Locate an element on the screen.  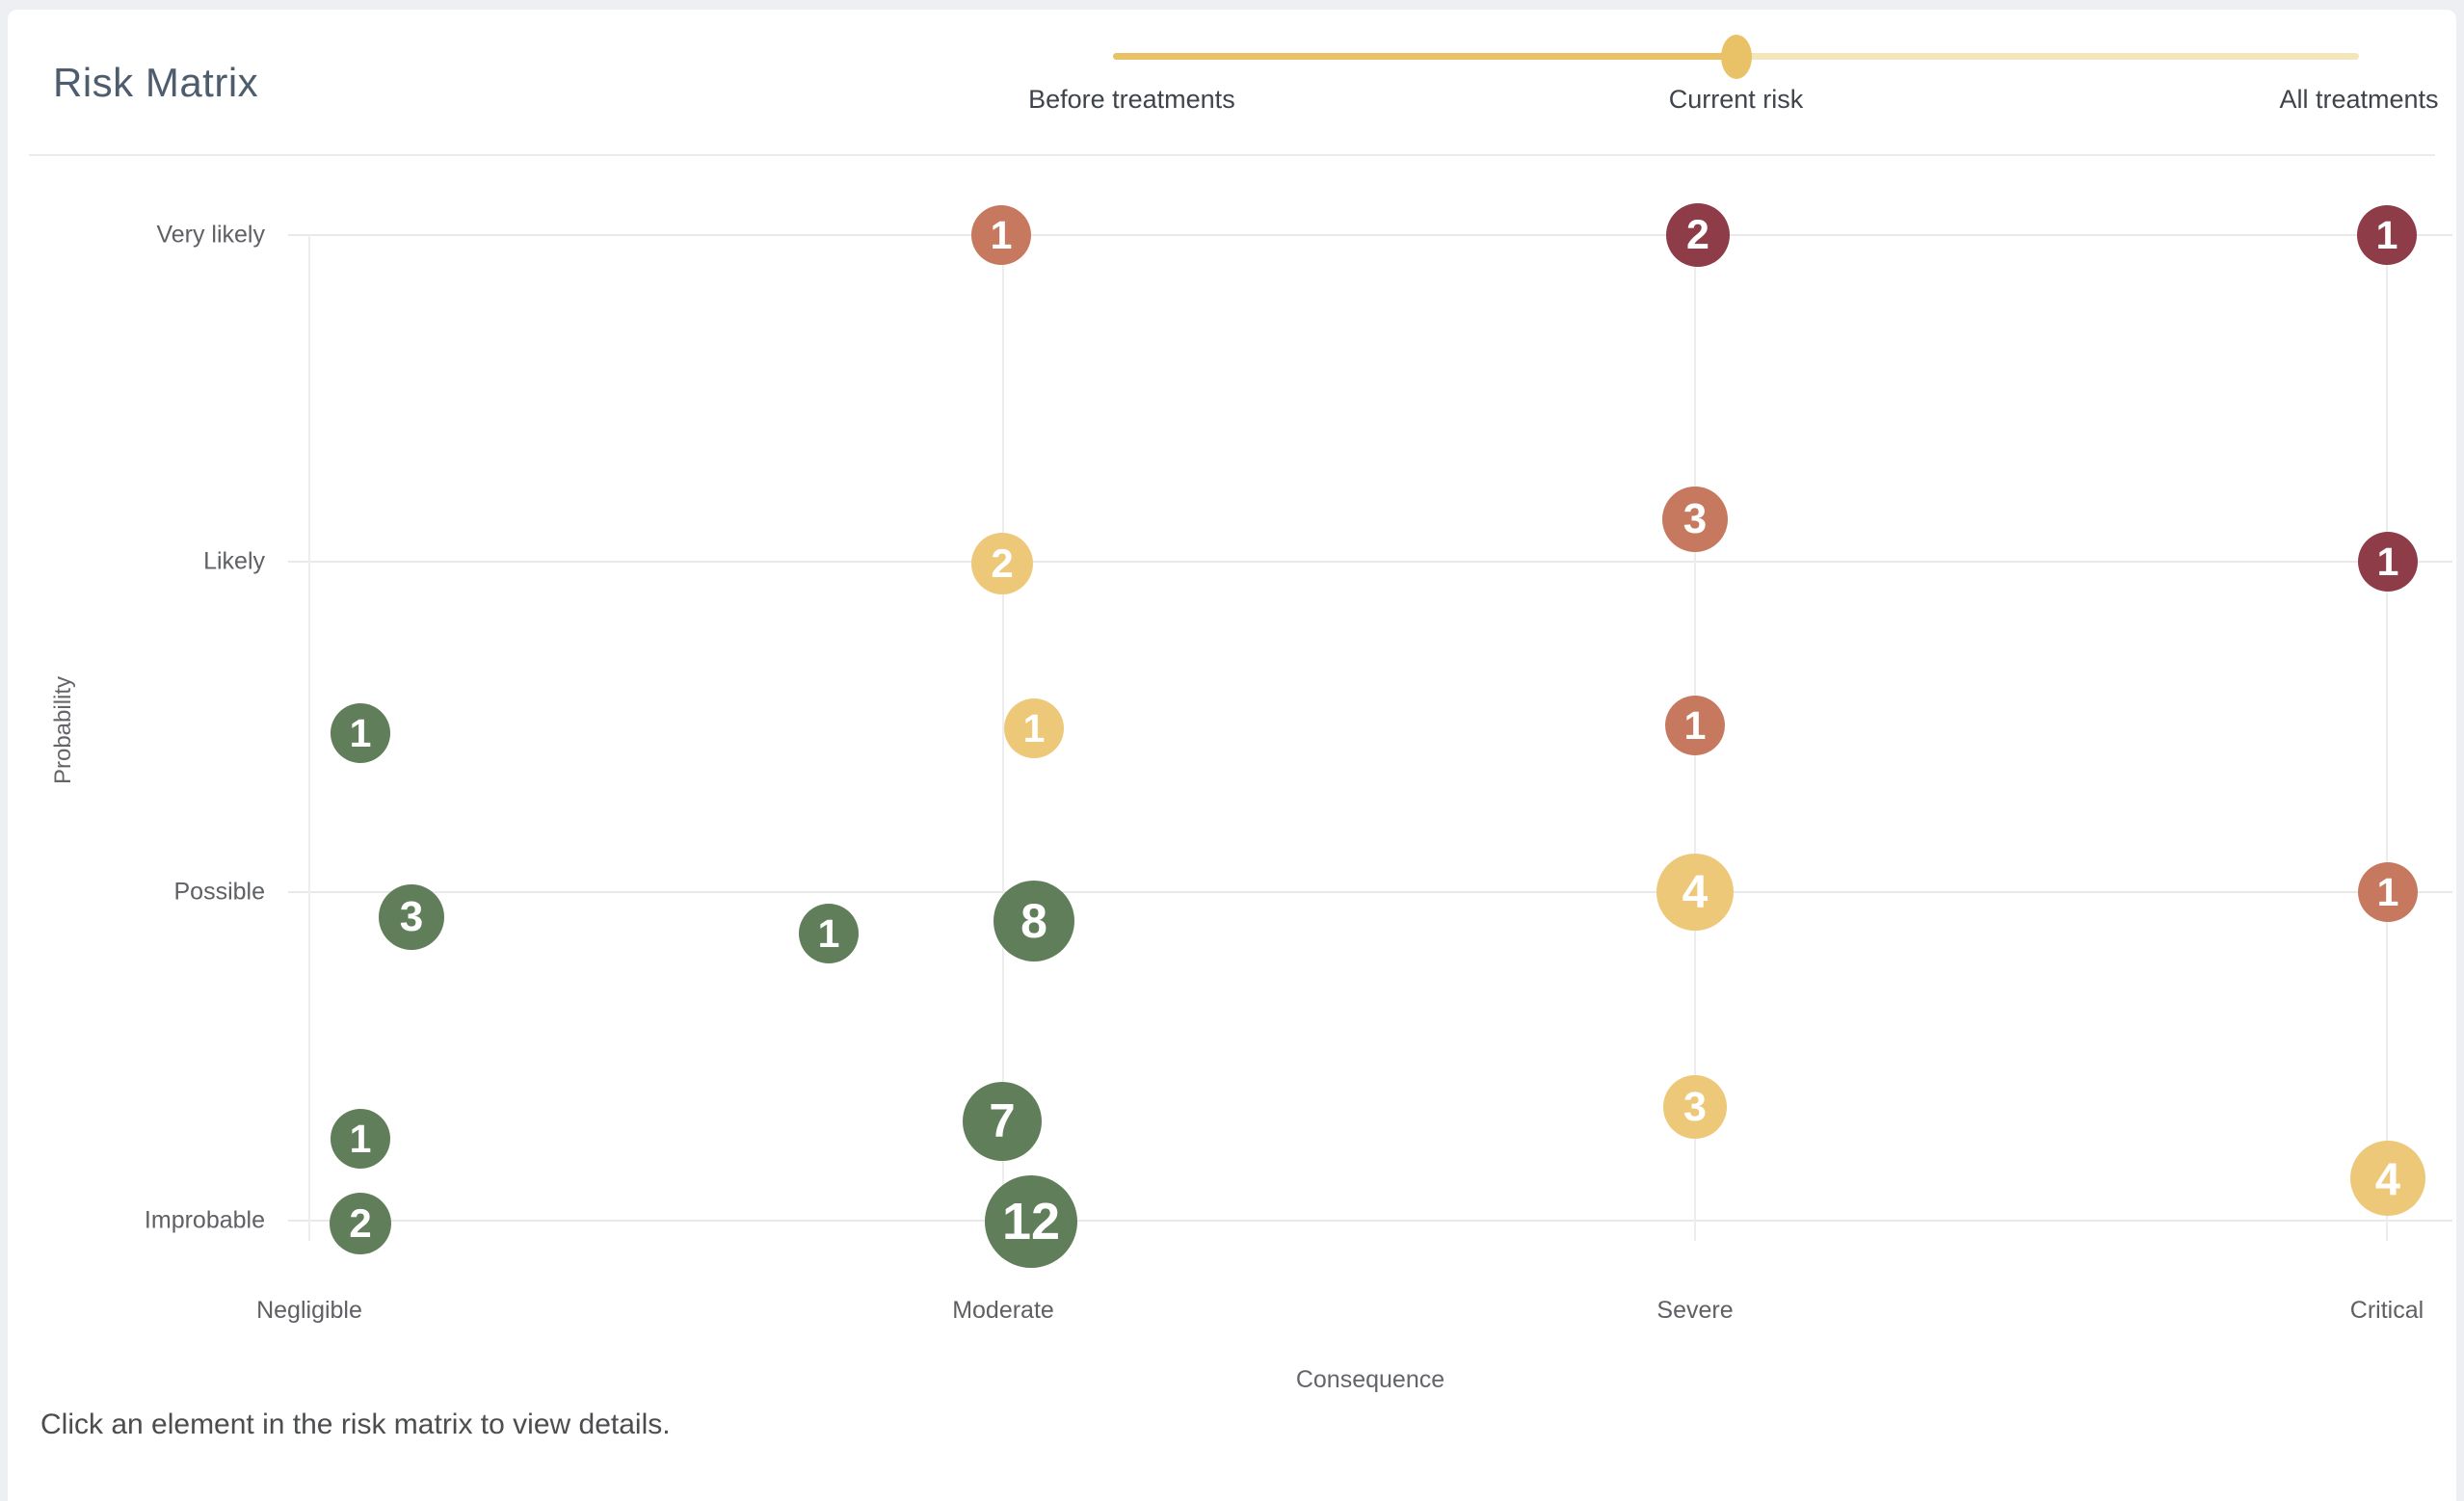
y-category-label: Likely is located at coordinates (234, 561).